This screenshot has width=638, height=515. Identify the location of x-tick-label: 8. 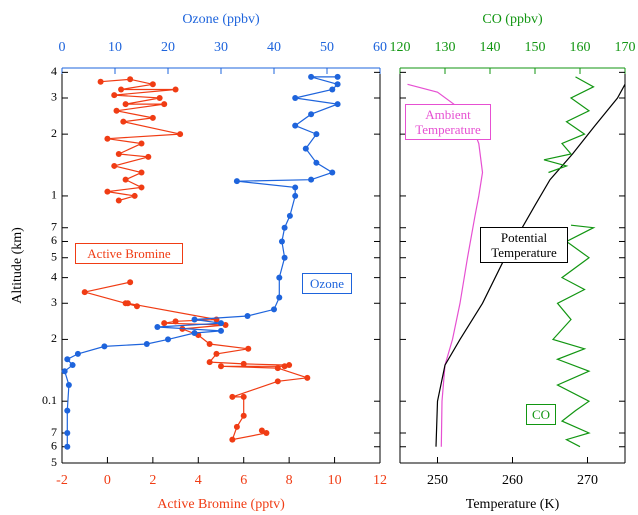
(289, 480).